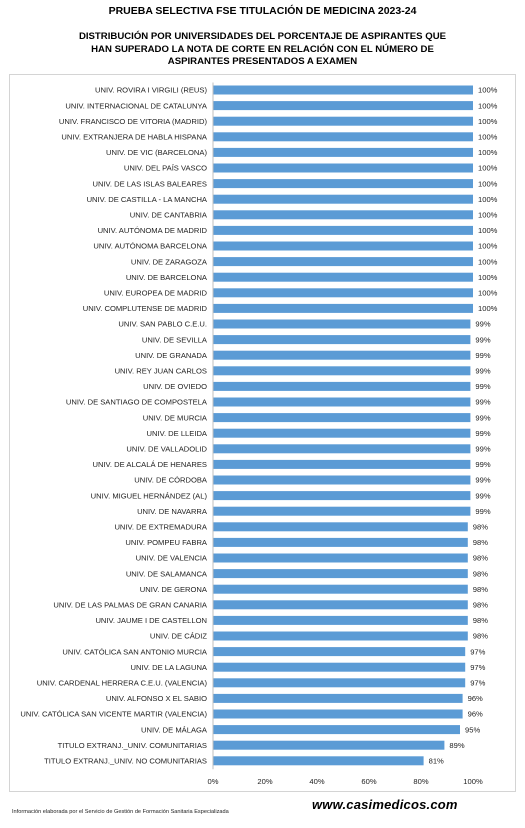 Image resolution: width=525 pixels, height=828 pixels. Describe the element at coordinates (171, 355) in the screenshot. I see `category-label: UNIV. DE GRANADA` at that location.